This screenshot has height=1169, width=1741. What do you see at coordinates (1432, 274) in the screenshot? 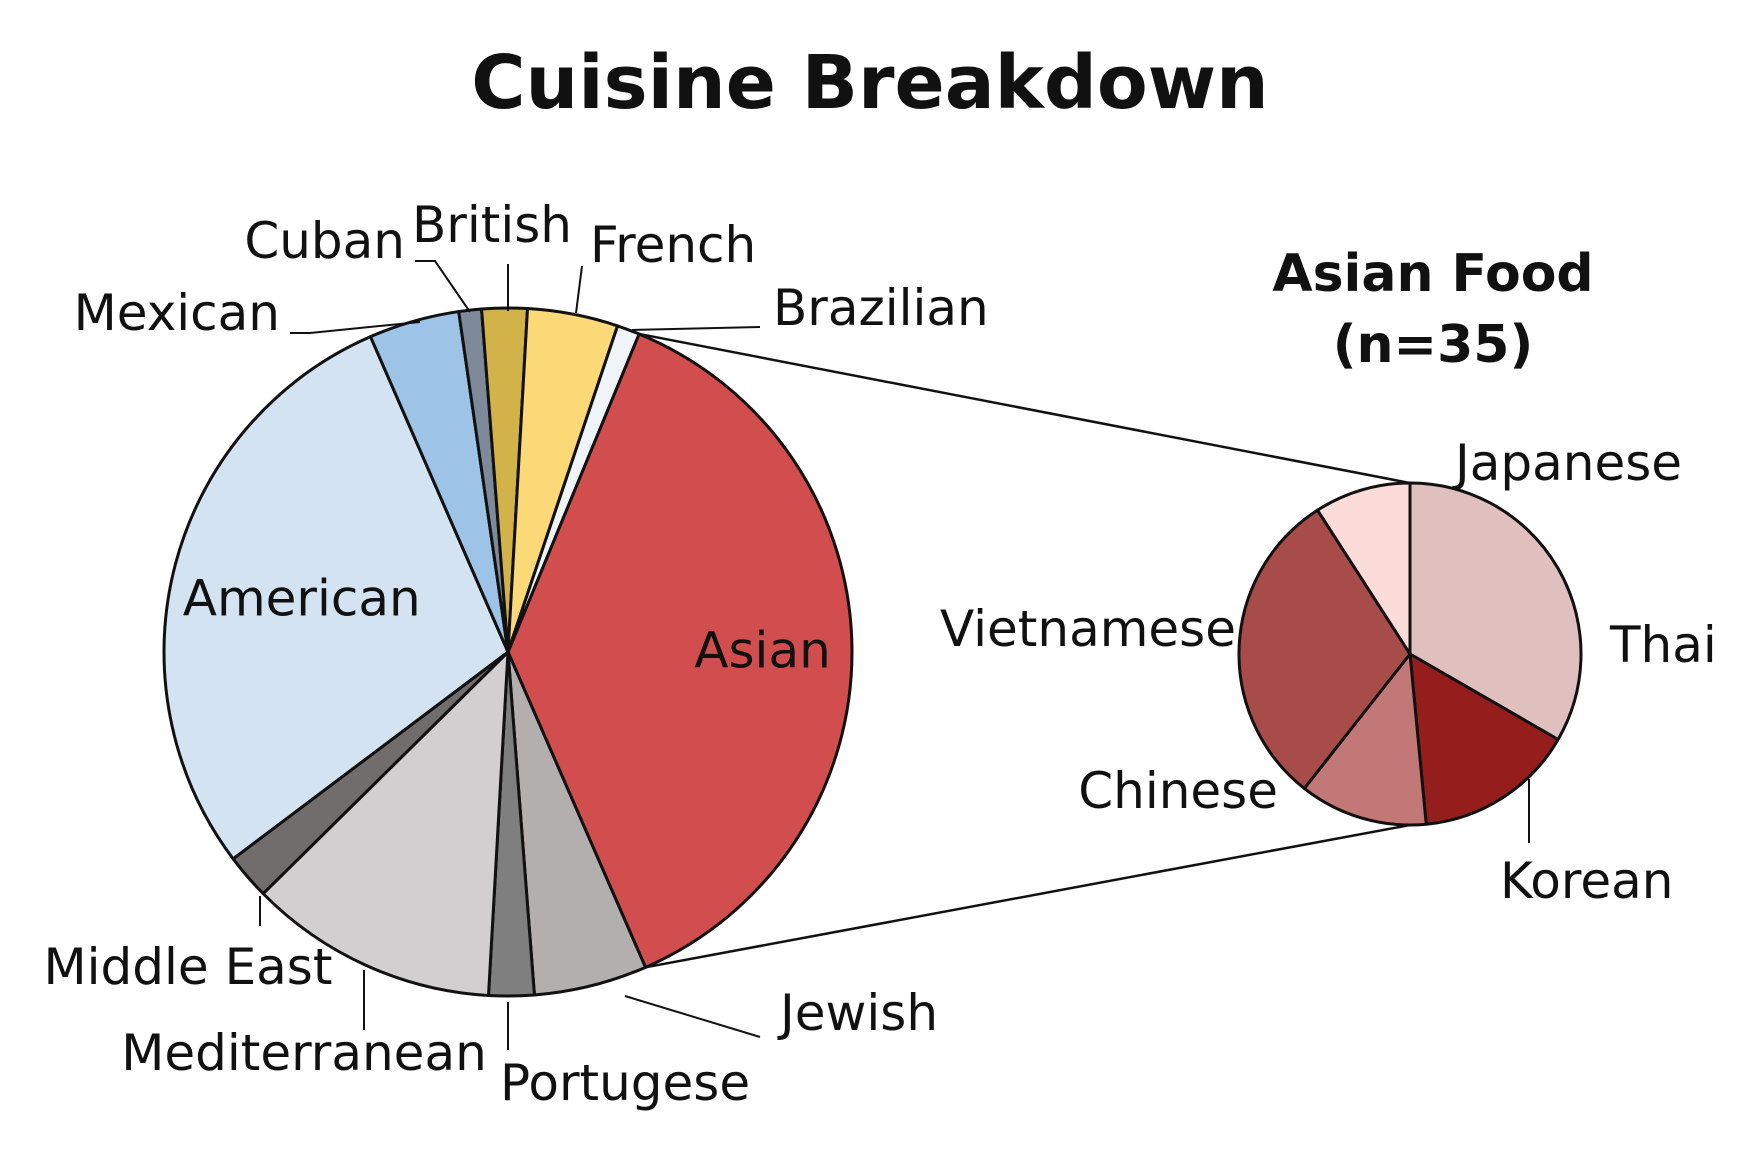
I see `sub-chart-title: Asian Food` at bounding box center [1432, 274].